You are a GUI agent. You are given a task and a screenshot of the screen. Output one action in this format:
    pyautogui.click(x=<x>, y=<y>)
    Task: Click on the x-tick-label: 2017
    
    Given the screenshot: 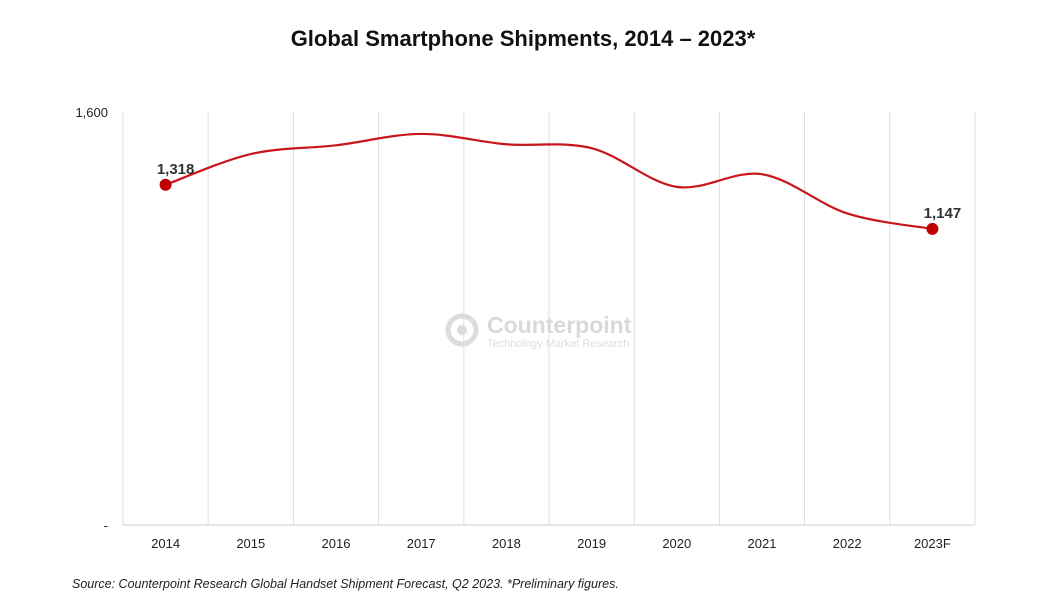 What is the action you would take?
    pyautogui.click(x=421, y=543)
    